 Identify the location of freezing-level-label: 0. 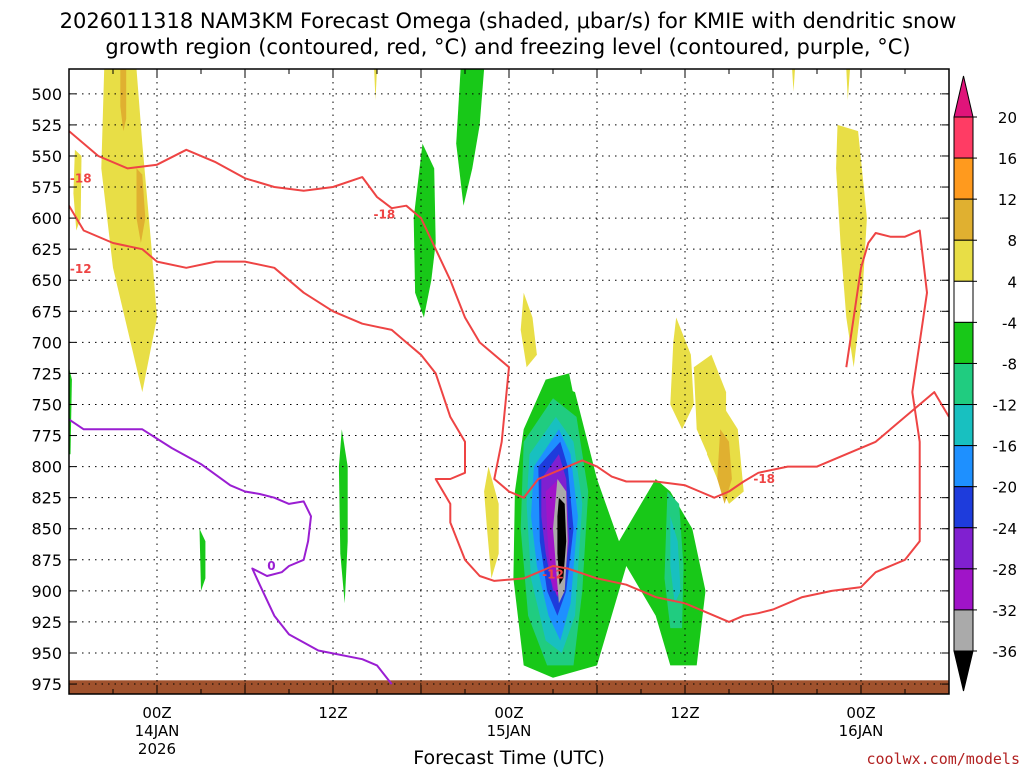
(271, 566).